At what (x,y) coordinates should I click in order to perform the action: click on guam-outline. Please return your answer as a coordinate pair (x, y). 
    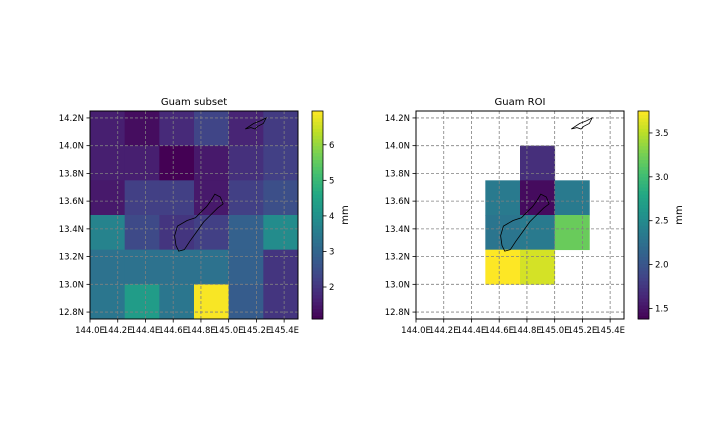
    Looking at the image, I should click on (199, 222).